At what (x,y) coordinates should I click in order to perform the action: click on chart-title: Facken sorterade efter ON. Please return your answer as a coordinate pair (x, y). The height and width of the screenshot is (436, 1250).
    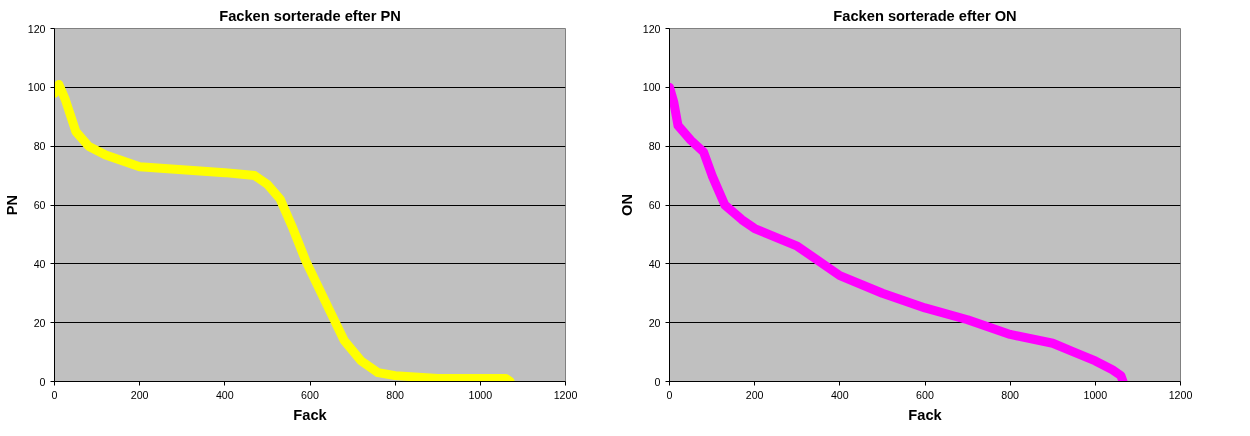
    Looking at the image, I should click on (925, 15).